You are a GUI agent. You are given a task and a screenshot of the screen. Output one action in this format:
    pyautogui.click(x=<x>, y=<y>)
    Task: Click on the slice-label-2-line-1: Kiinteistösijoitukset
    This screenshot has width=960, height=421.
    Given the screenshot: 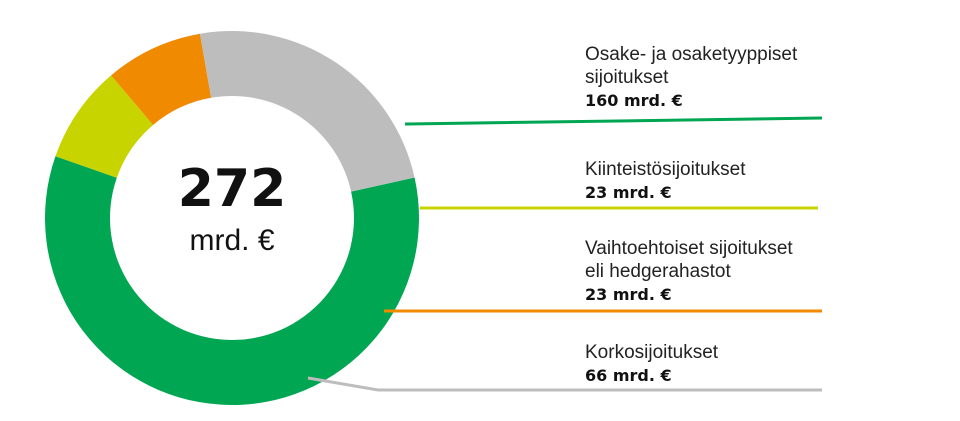 What is the action you would take?
    pyautogui.click(x=665, y=169)
    